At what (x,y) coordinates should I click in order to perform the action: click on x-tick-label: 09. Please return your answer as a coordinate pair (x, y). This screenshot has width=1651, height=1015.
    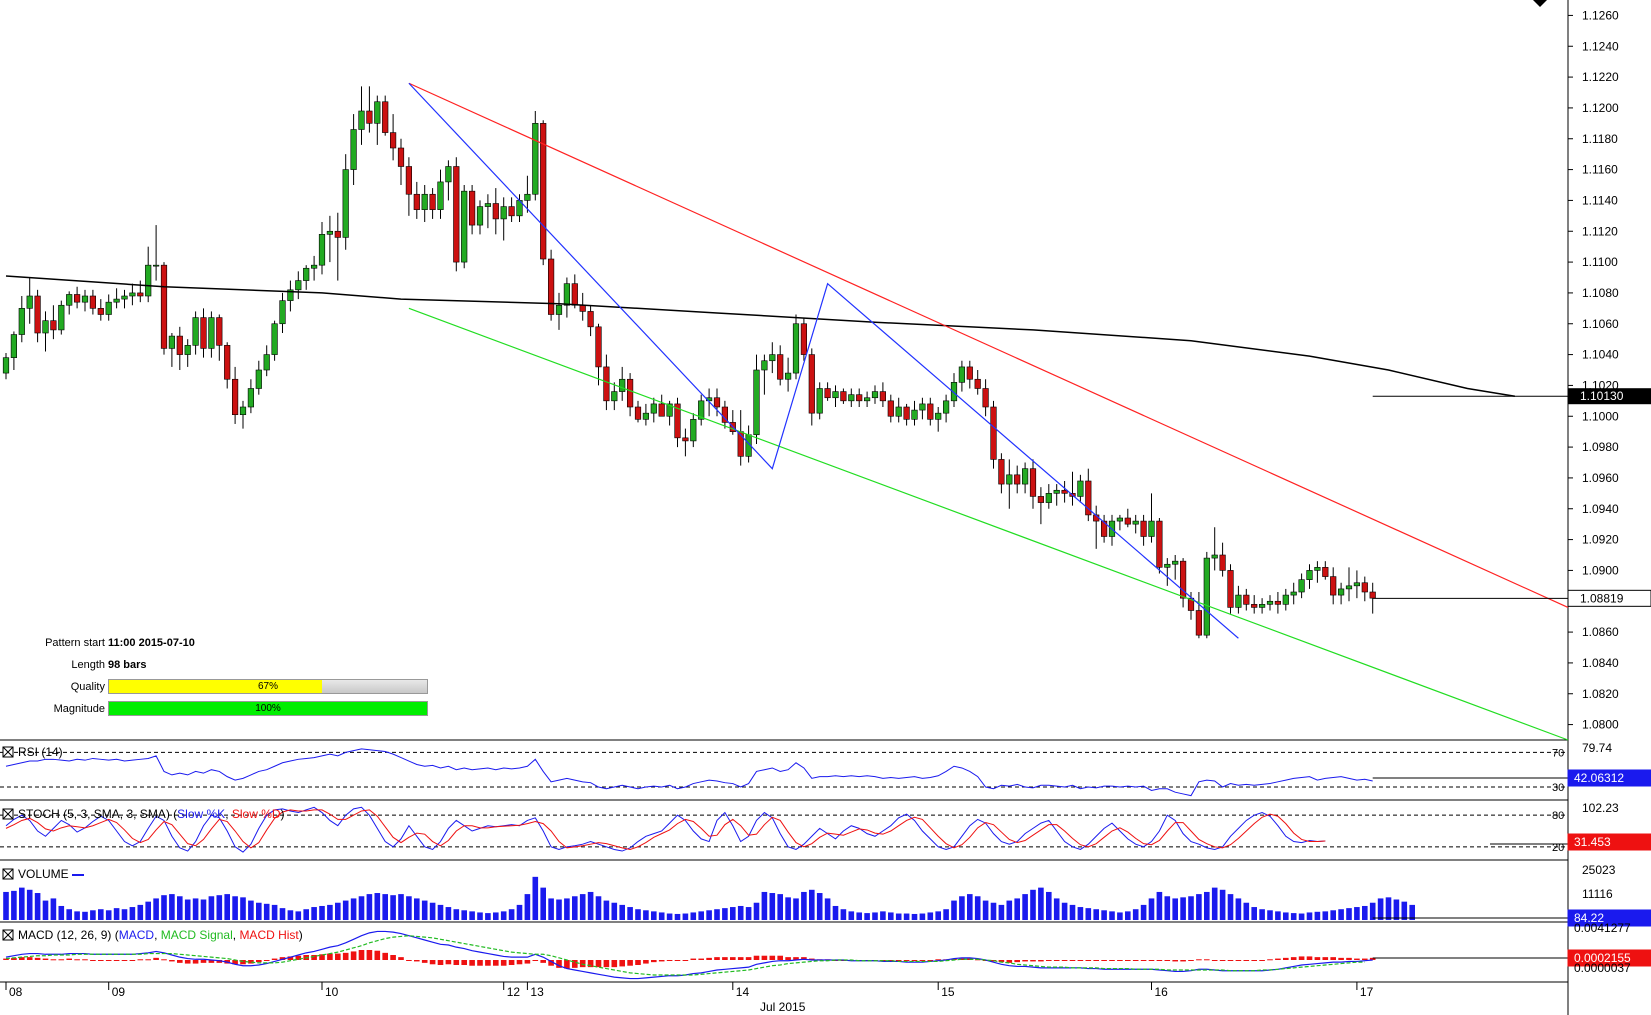
    Looking at the image, I should click on (119, 992).